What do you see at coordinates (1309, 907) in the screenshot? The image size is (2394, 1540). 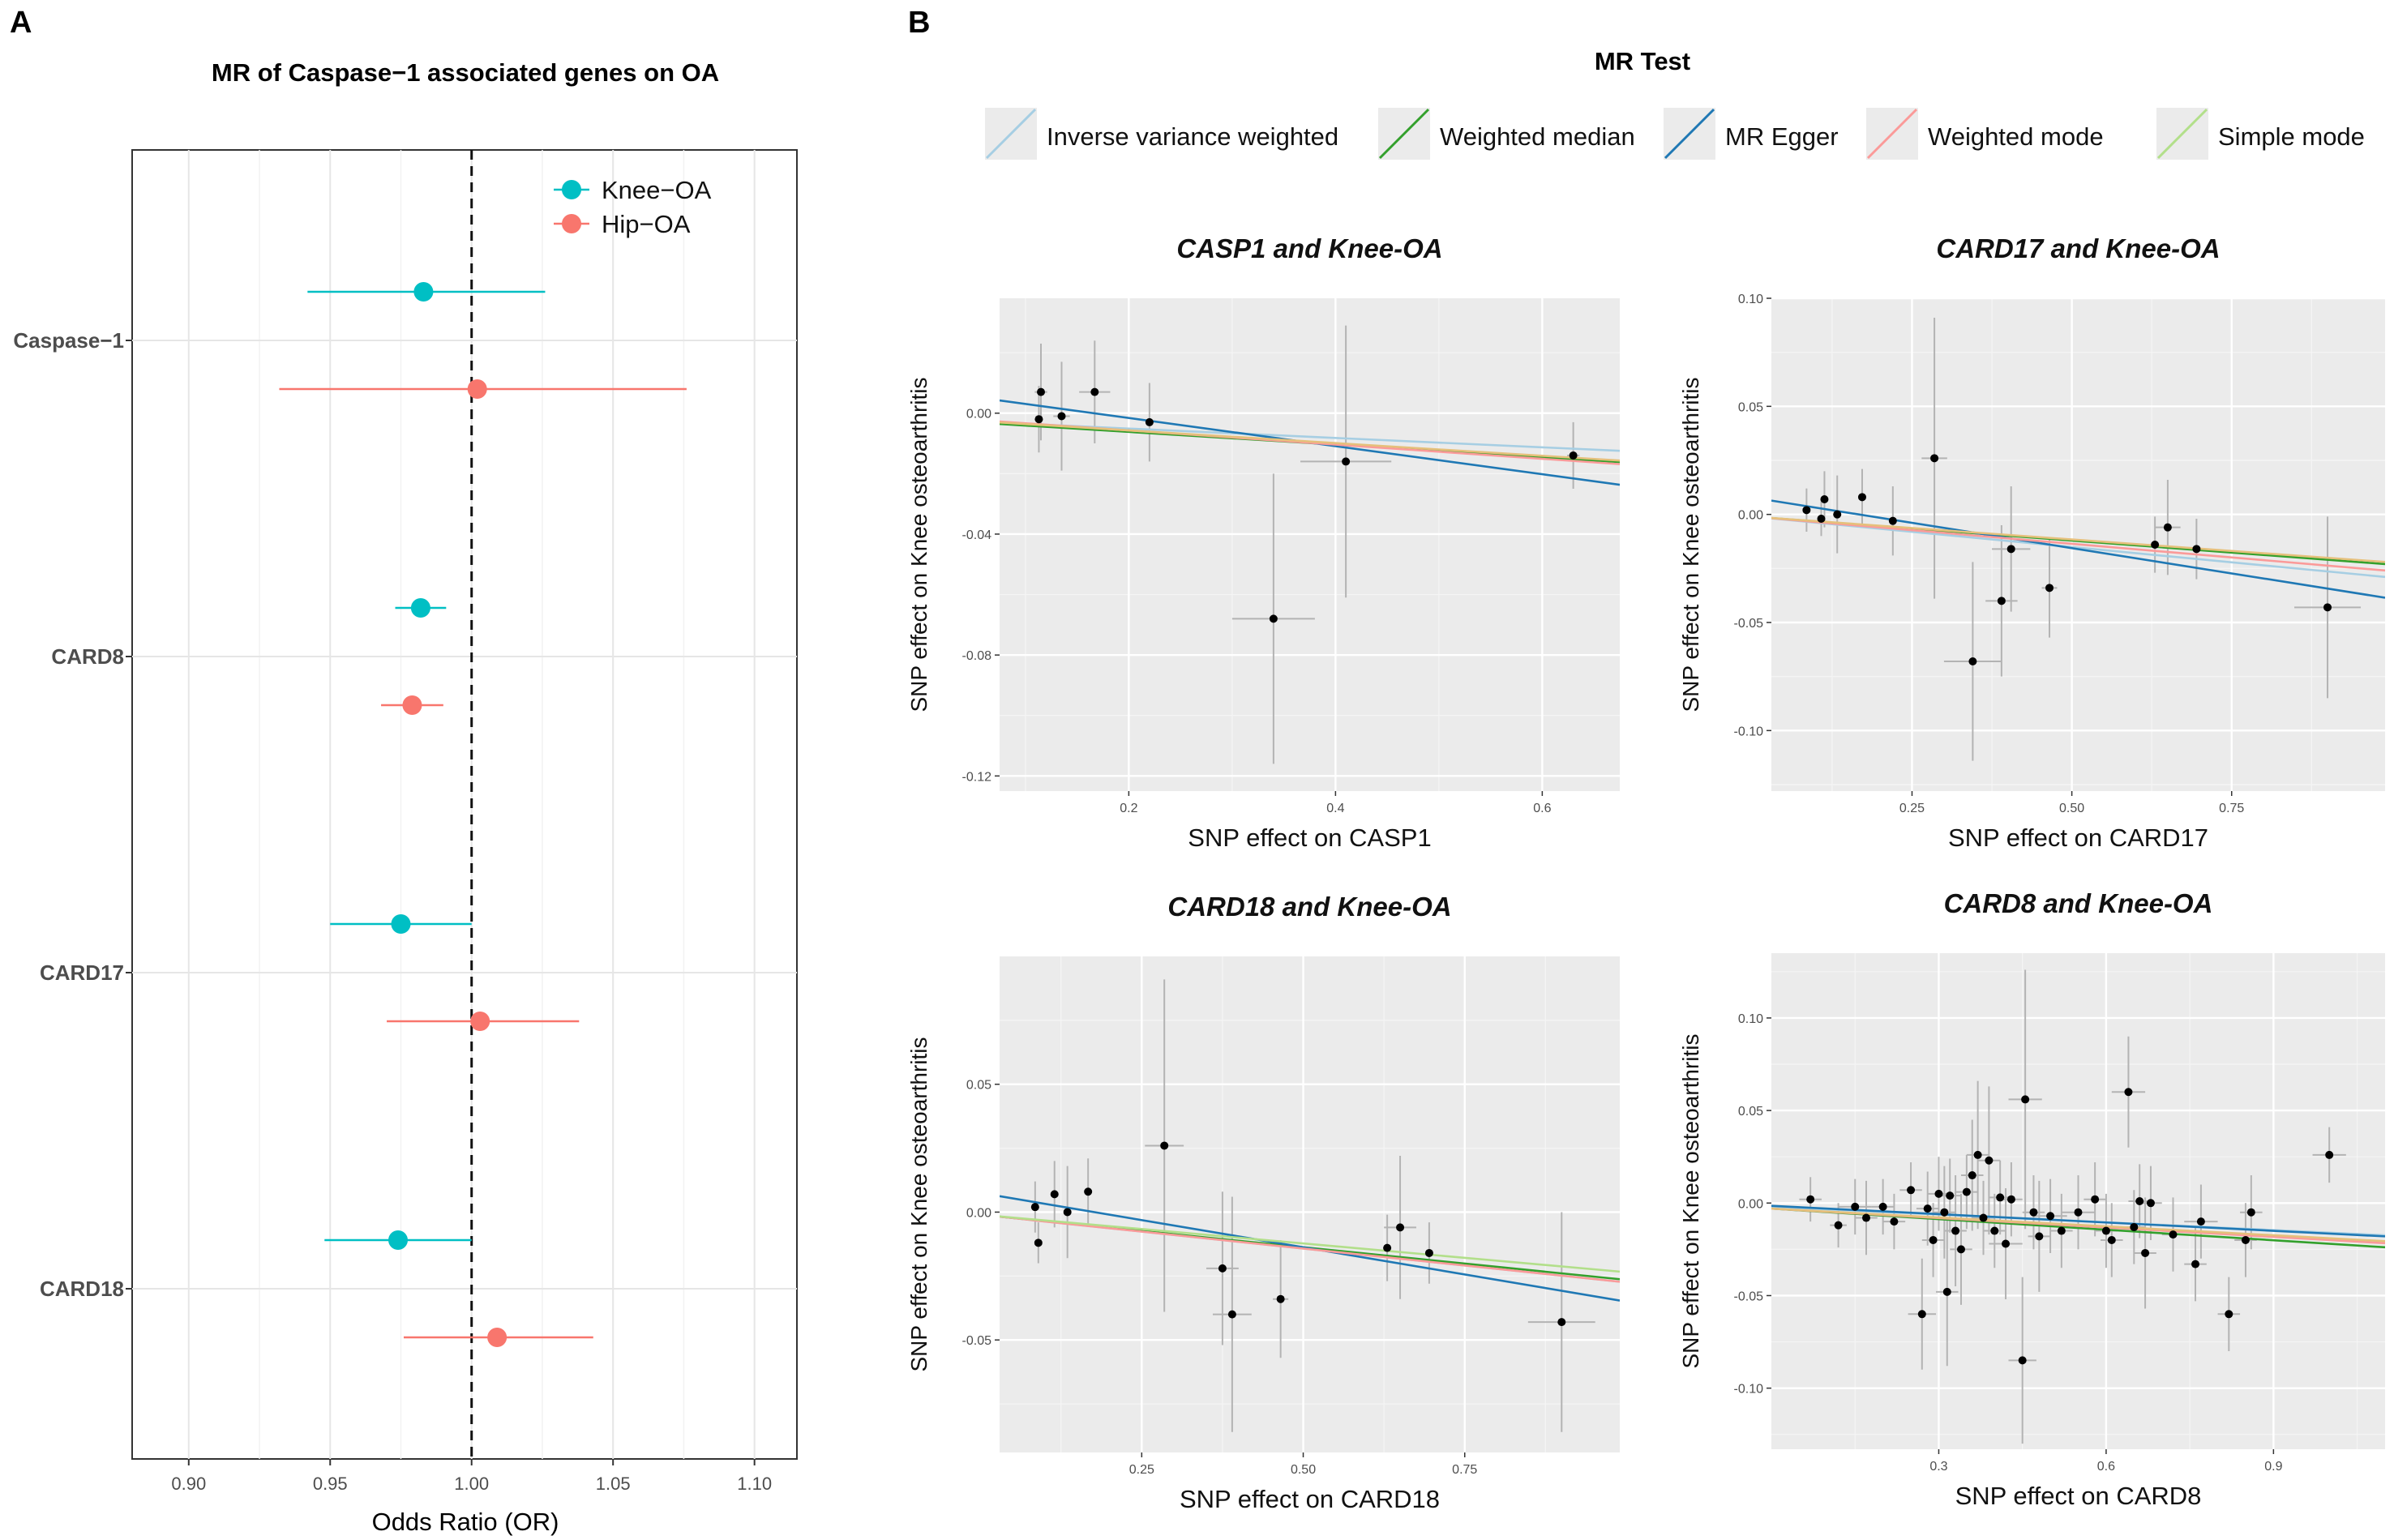 I see `plot-title: CARD18 and Knee-OA` at bounding box center [1309, 907].